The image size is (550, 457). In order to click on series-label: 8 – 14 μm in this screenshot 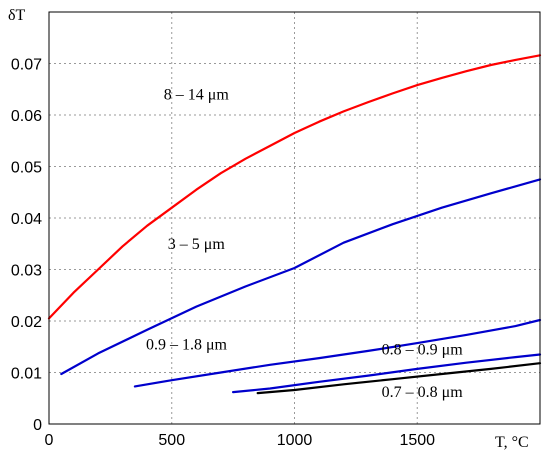, I will do `click(197, 95)`.